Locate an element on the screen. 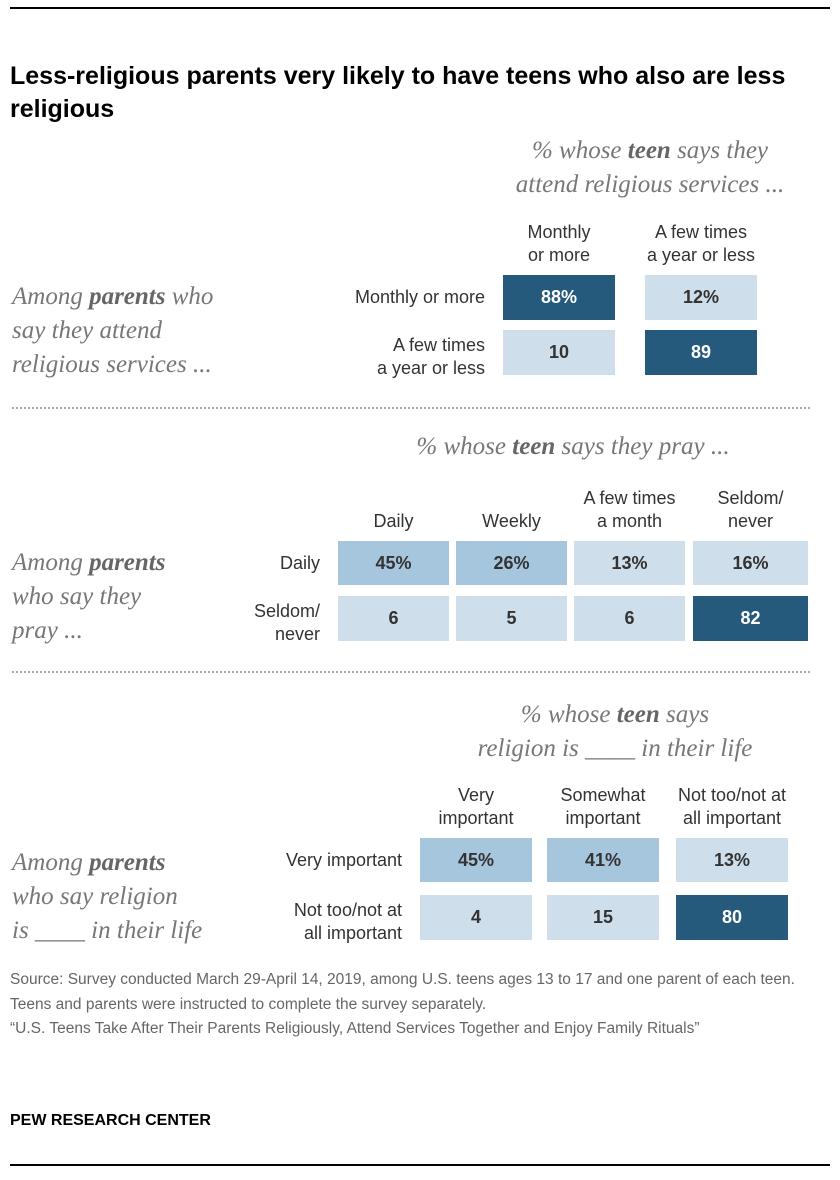 This screenshot has width=840, height=1180. text-segment: religion is ____ in their life is located at coordinates (615, 748).